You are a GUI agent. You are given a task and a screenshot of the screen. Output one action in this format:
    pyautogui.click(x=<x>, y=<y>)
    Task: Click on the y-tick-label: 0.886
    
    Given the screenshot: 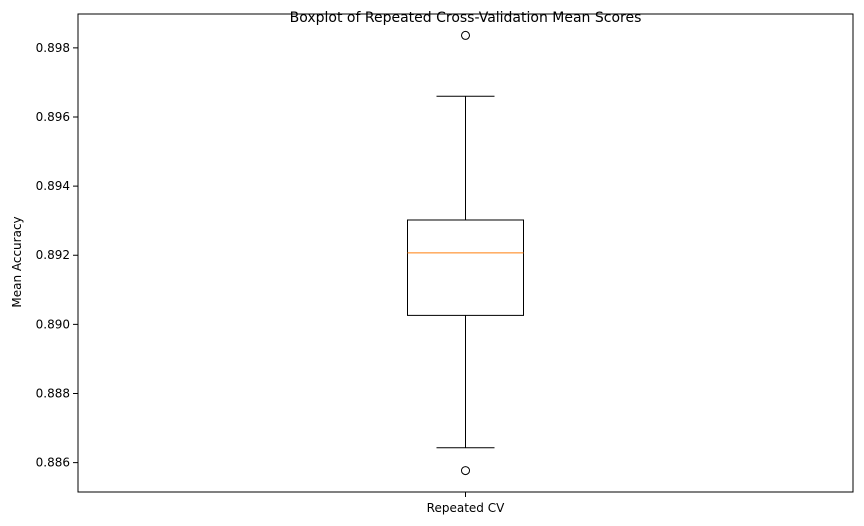 What is the action you would take?
    pyautogui.click(x=53, y=463)
    